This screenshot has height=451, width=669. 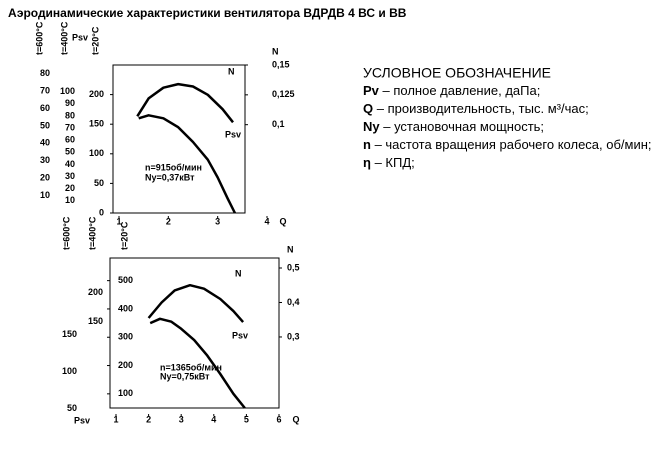 I want to click on legend-key: Q, so click(x=368, y=108).